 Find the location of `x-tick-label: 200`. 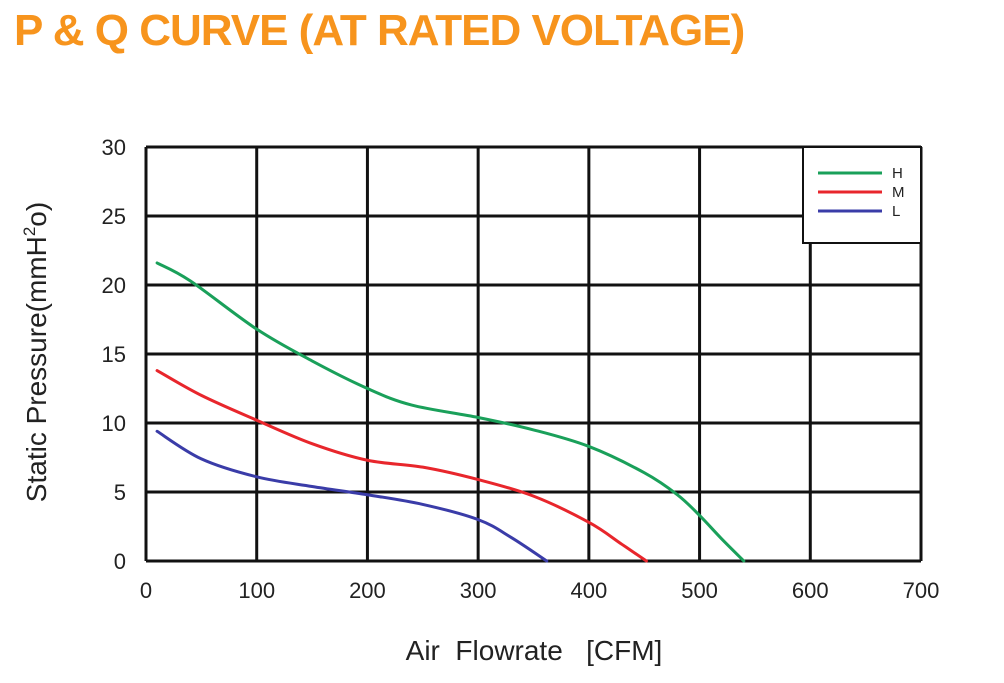

x-tick-label: 200 is located at coordinates (367, 590).